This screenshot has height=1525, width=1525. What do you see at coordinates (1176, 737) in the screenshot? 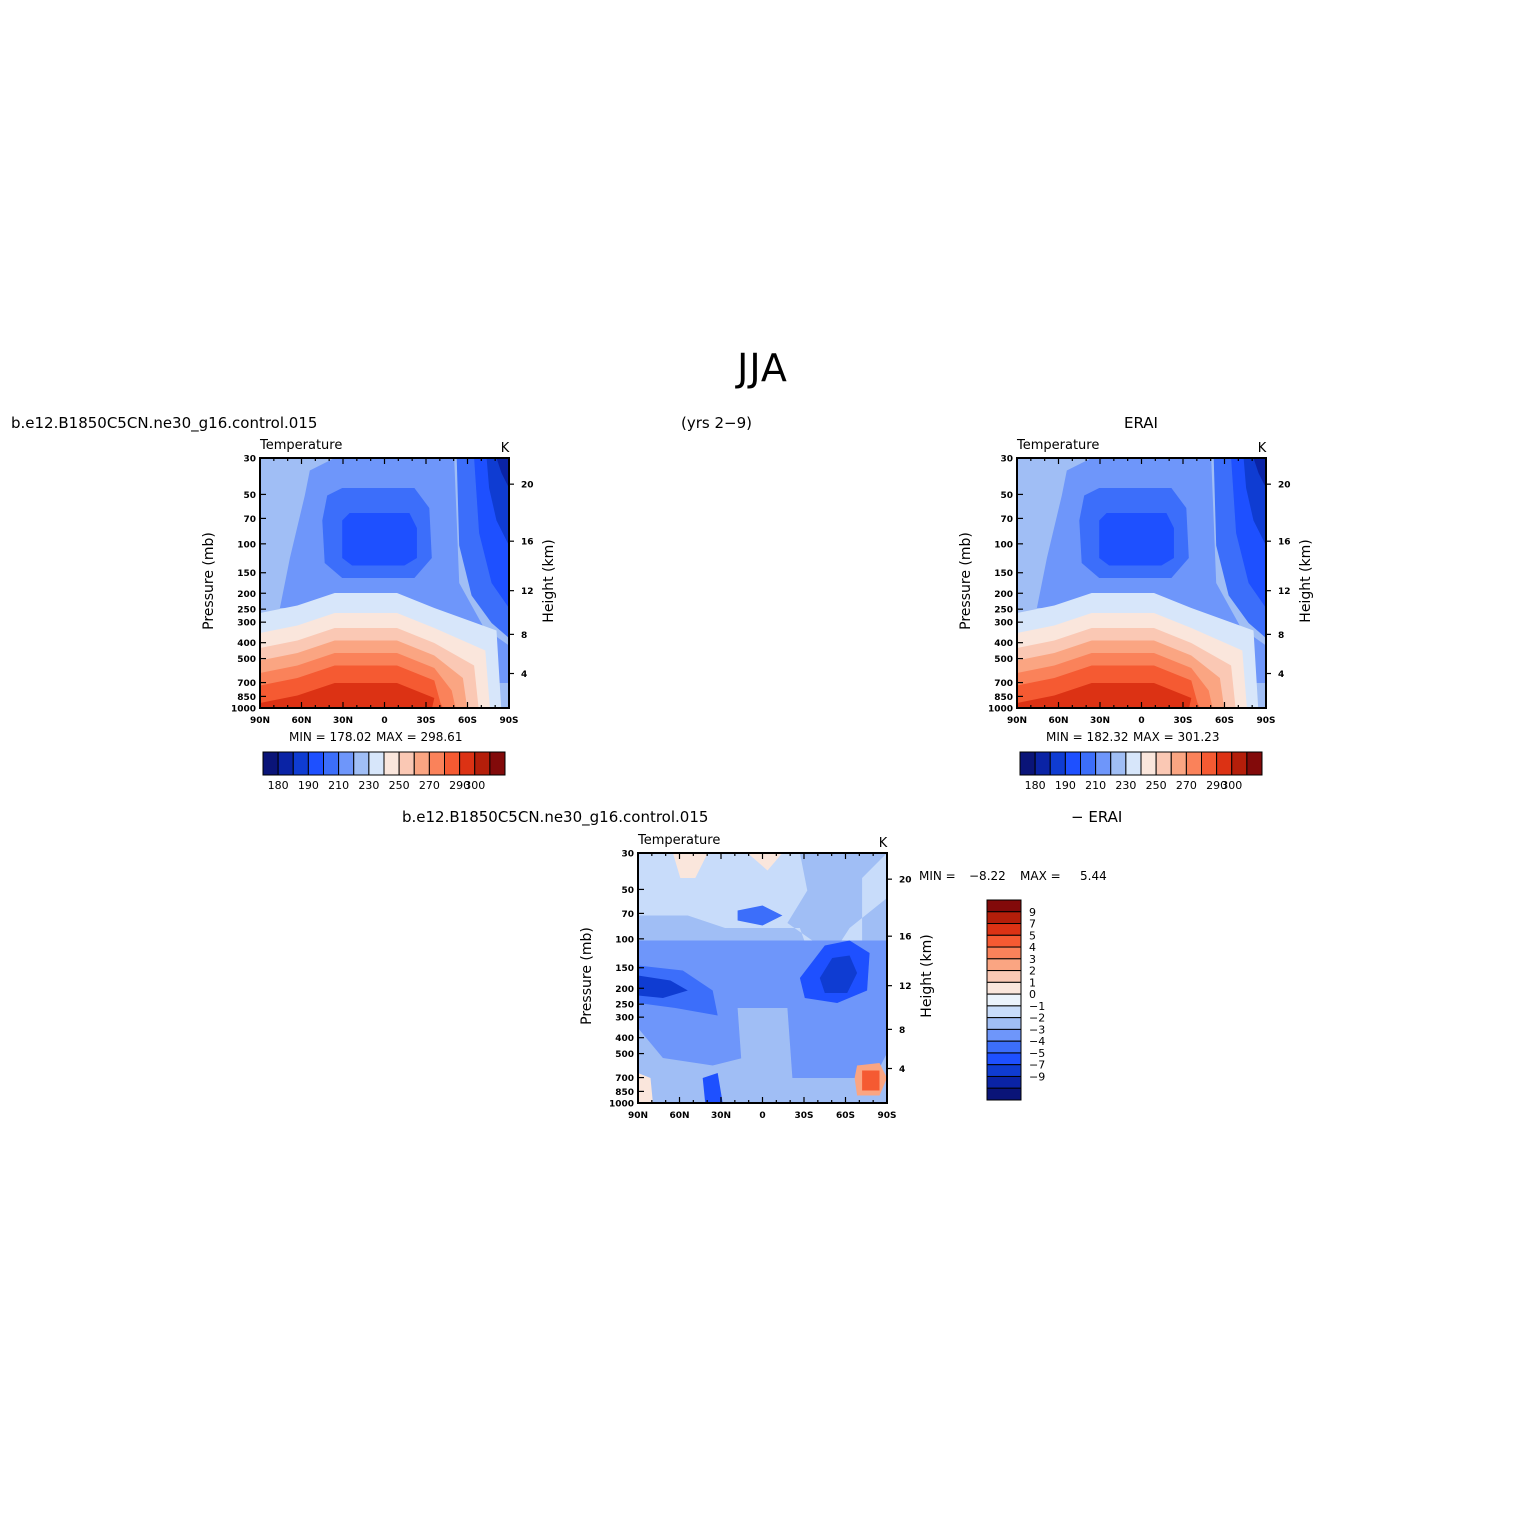
I see `max-label: MAX = 301.23` at bounding box center [1176, 737].